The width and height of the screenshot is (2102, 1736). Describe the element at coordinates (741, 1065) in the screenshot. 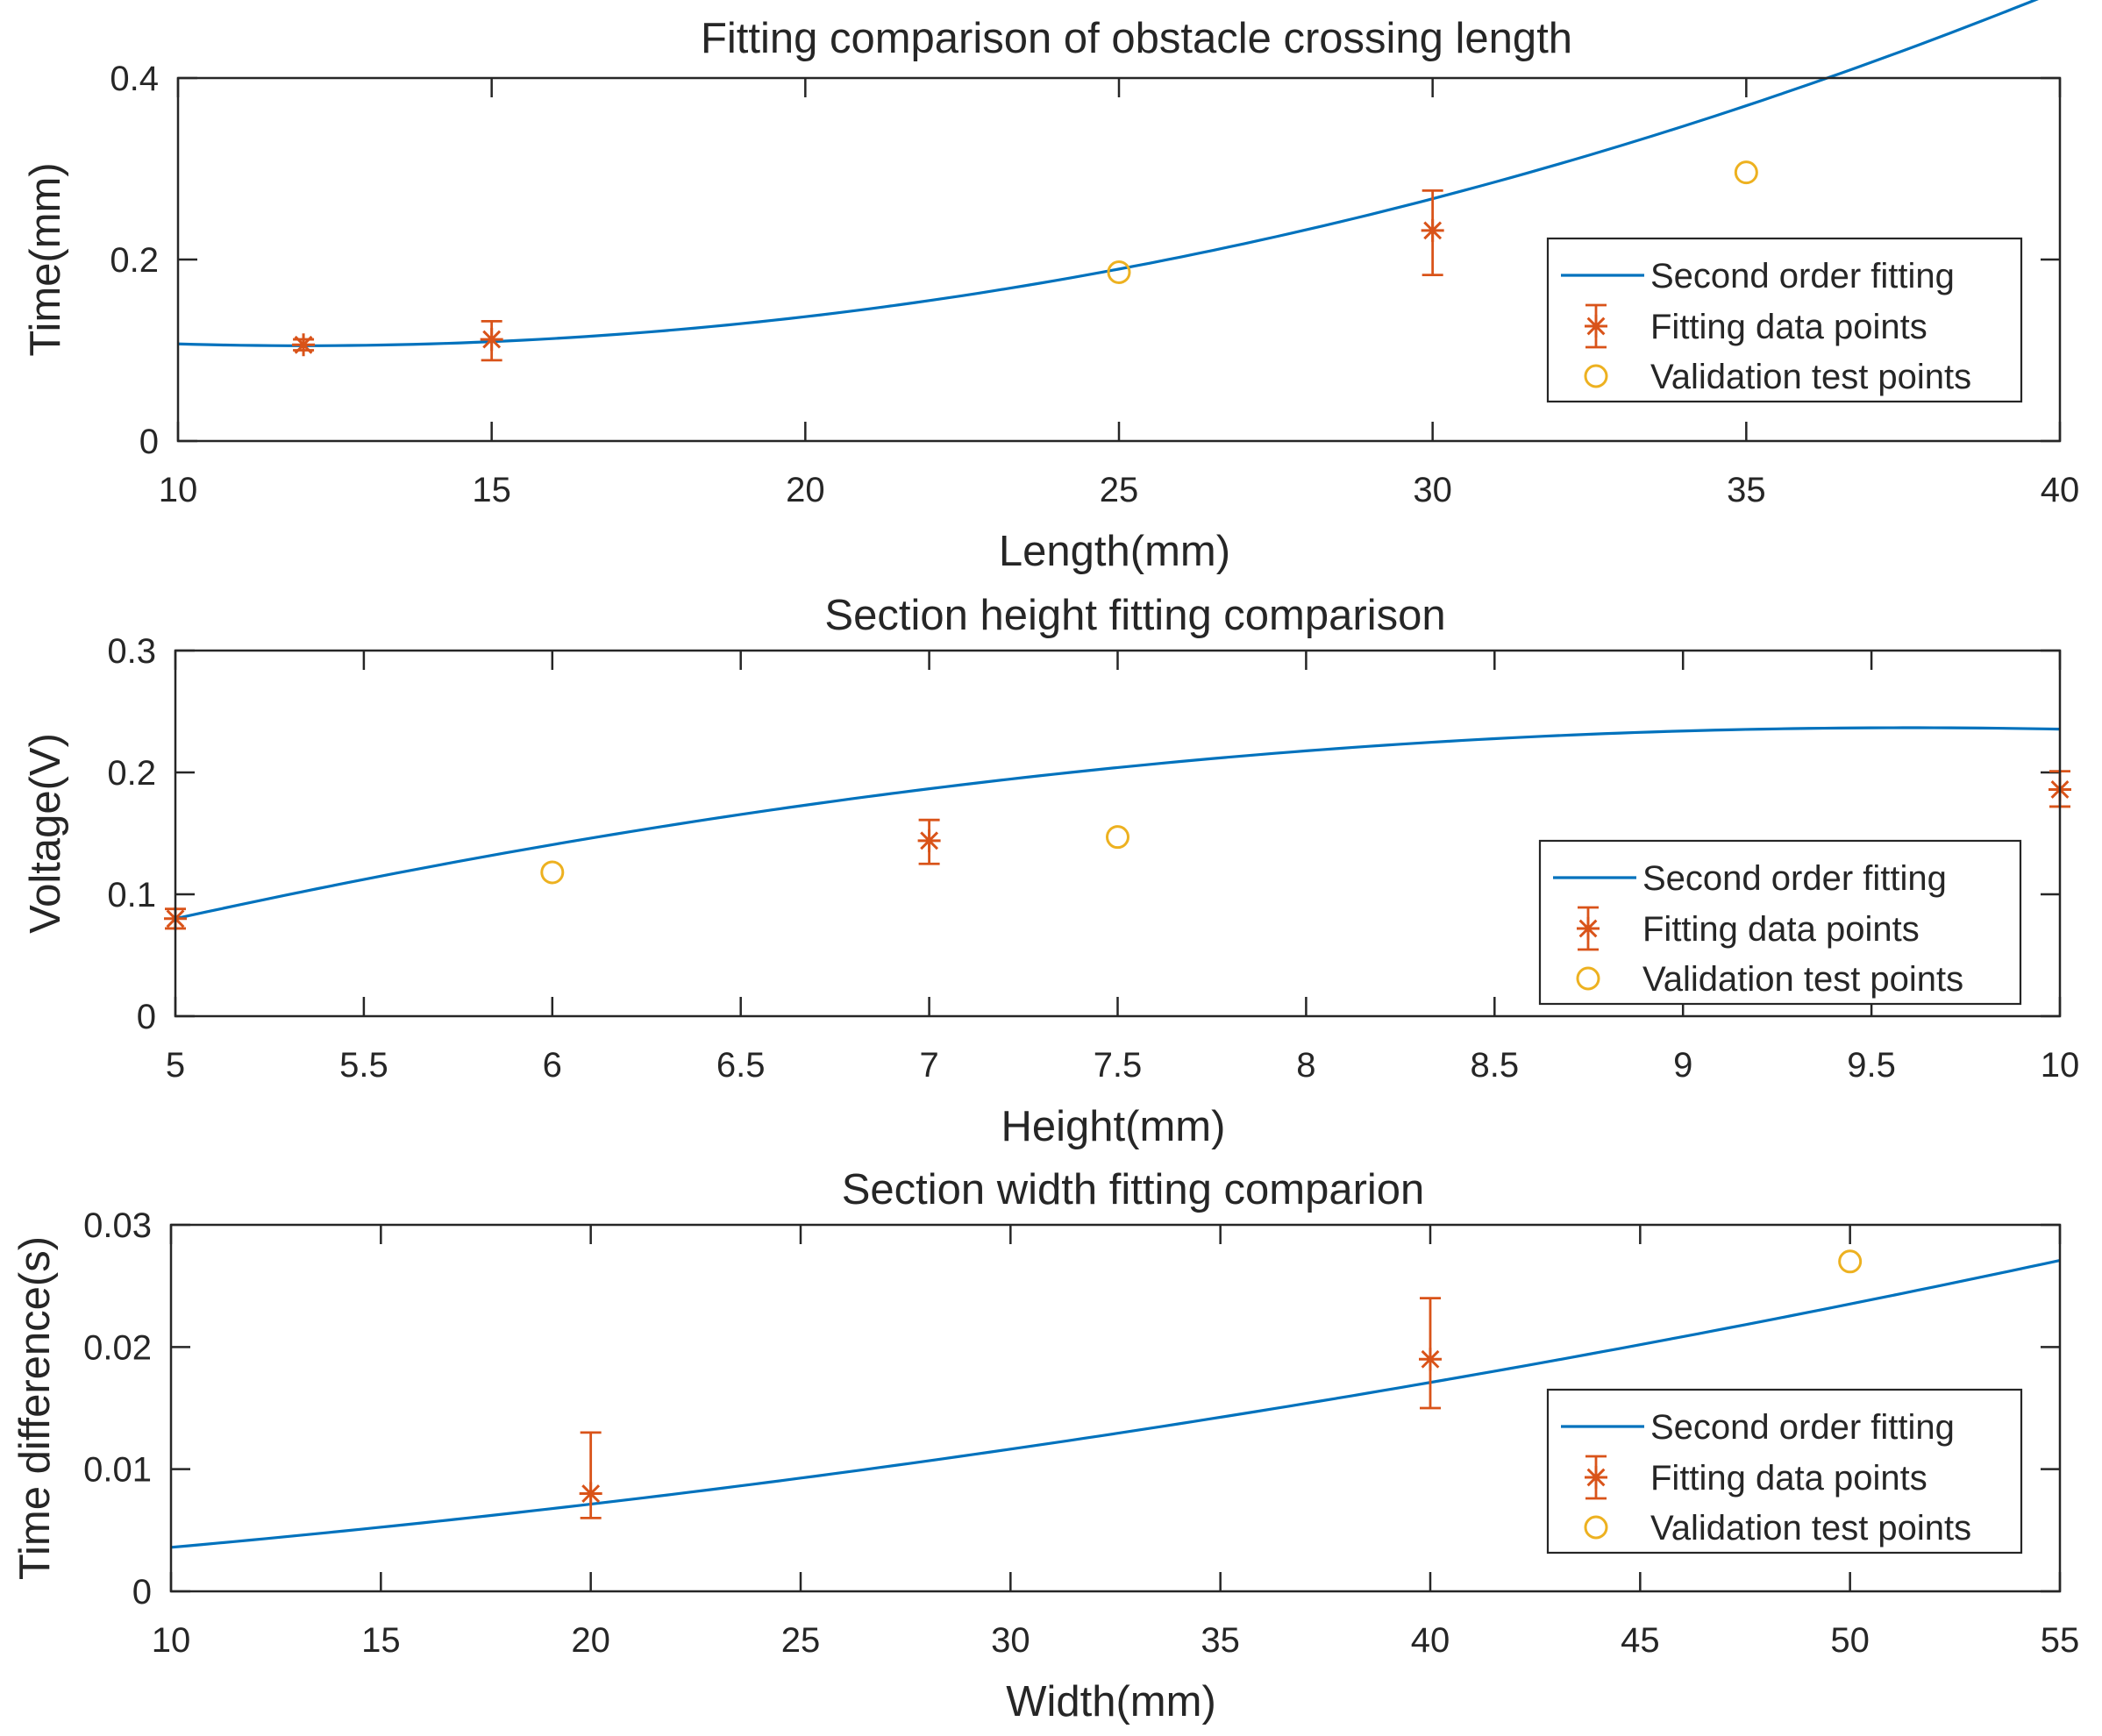

I see `x-tick-label: 6.5` at that location.